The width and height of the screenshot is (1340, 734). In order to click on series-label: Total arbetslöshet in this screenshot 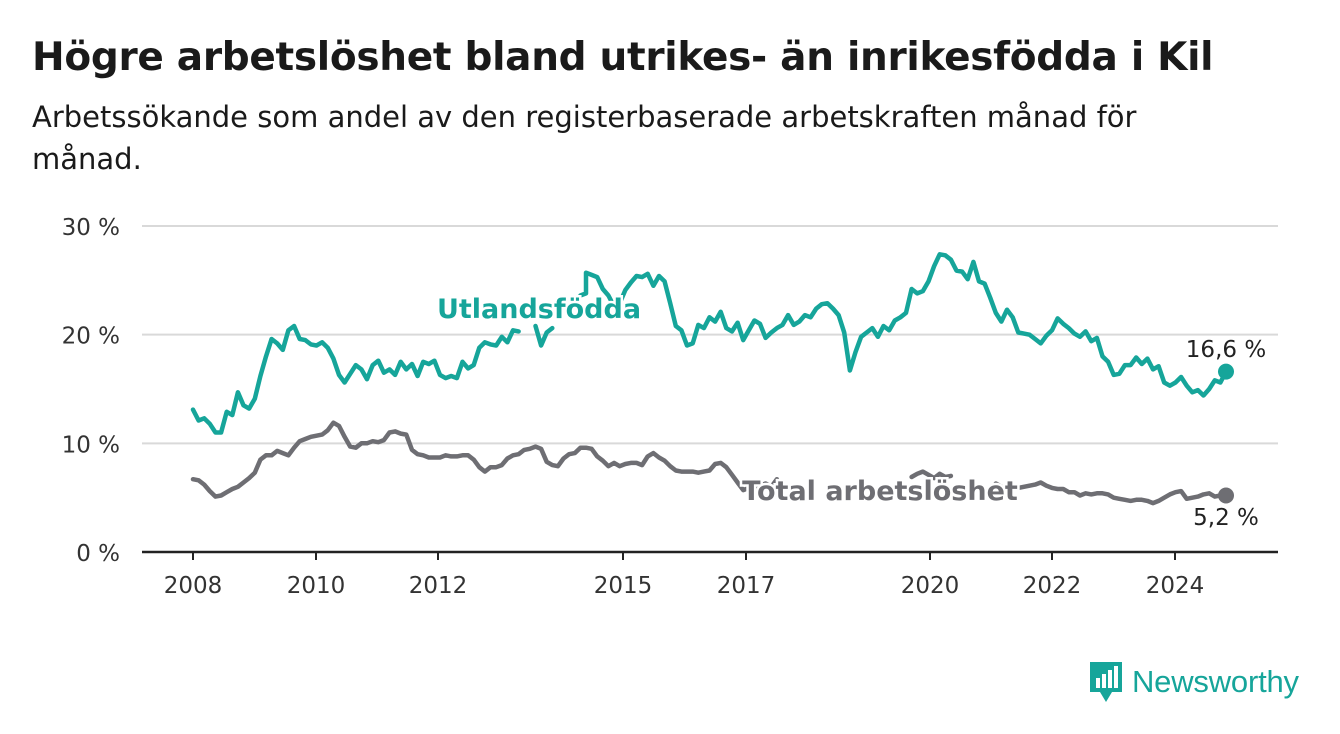, I will do `click(880, 491)`.